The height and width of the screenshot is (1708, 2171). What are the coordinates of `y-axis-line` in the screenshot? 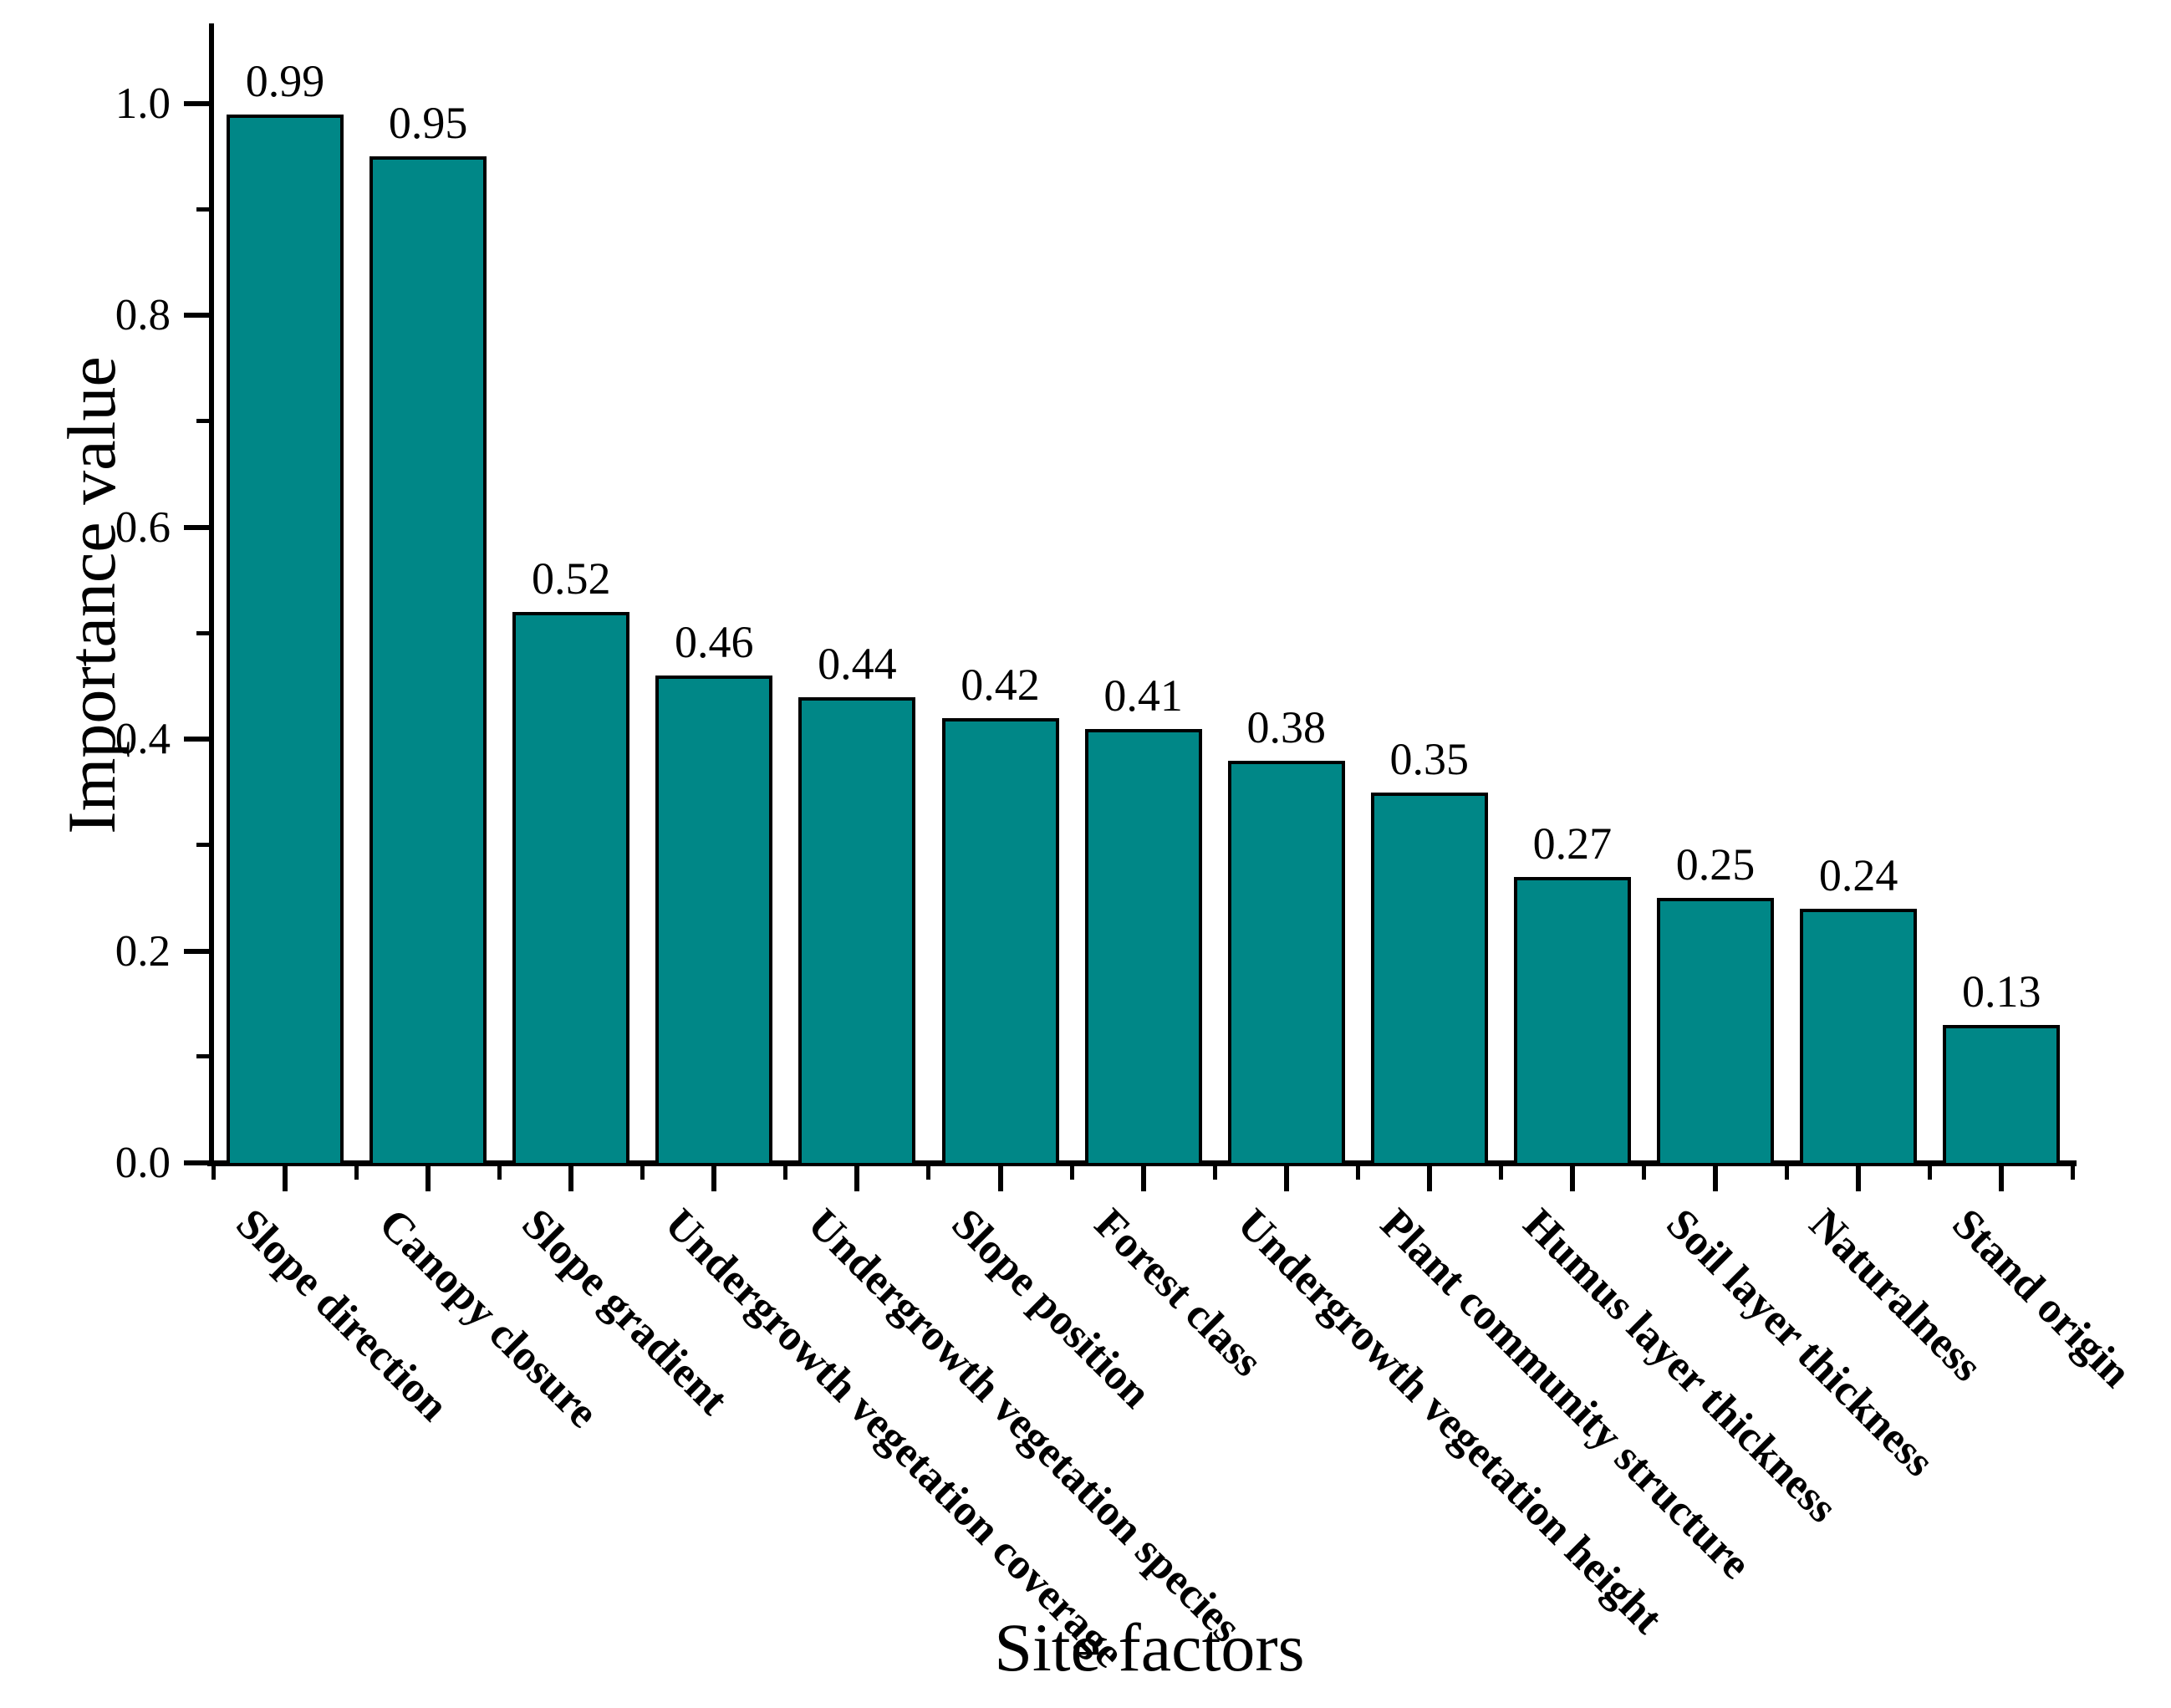 It's located at (212, 594).